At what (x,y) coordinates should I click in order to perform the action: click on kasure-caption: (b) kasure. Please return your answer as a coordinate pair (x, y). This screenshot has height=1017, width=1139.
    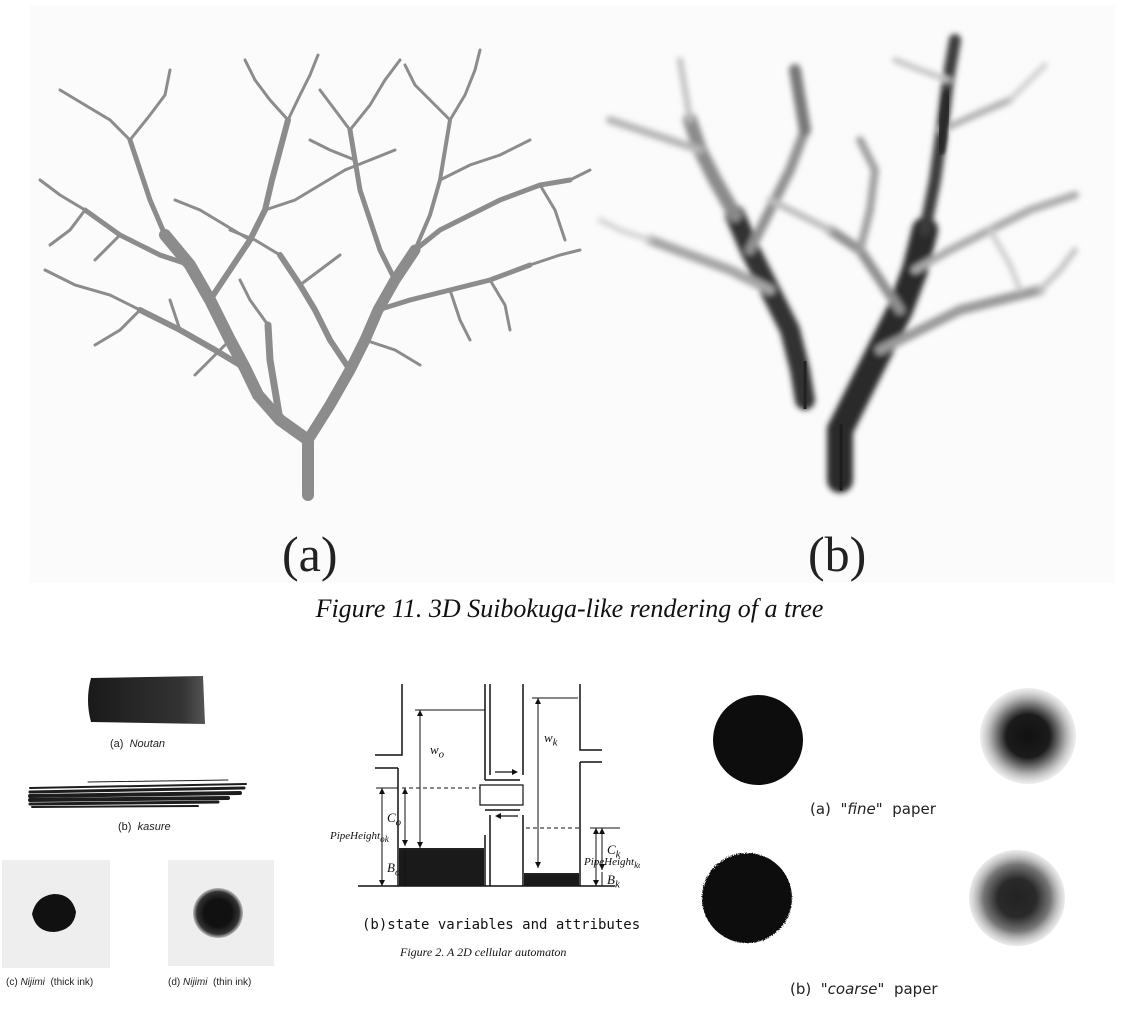
    Looking at the image, I should click on (144, 827).